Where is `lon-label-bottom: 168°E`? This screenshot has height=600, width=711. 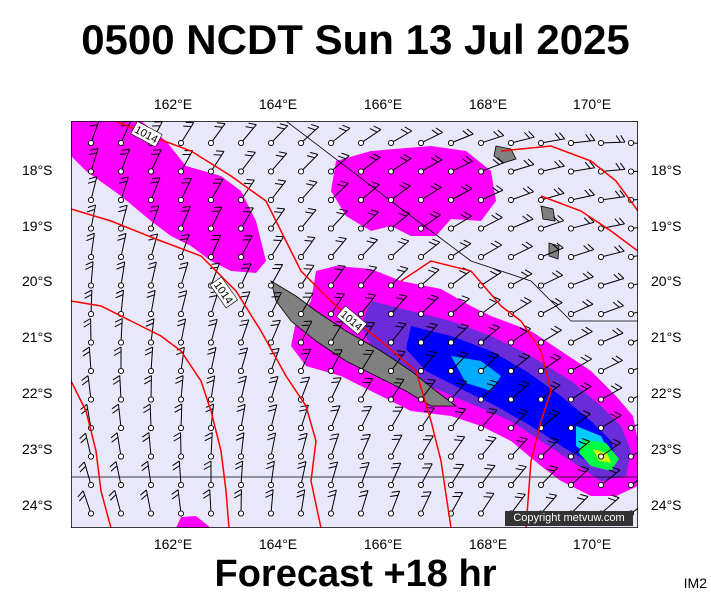 lon-label-bottom: 168°E is located at coordinates (488, 544).